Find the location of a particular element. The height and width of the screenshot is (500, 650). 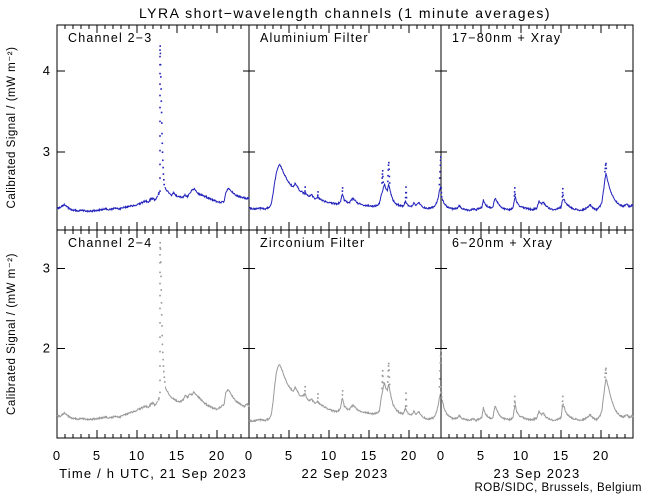

panel-label: Channel 2−3 is located at coordinates (110, 38).